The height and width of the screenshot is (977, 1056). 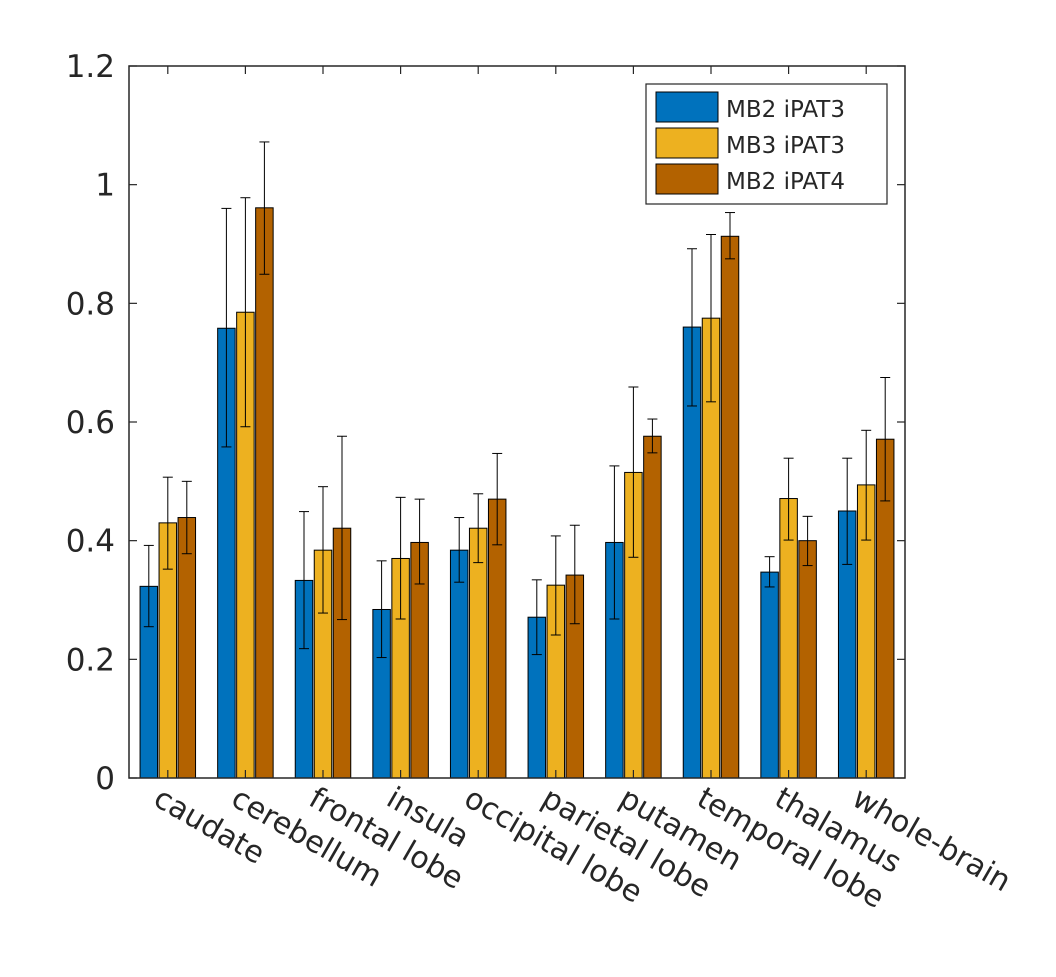 I want to click on legend-label: MB3 iPAT3, so click(x=785, y=146).